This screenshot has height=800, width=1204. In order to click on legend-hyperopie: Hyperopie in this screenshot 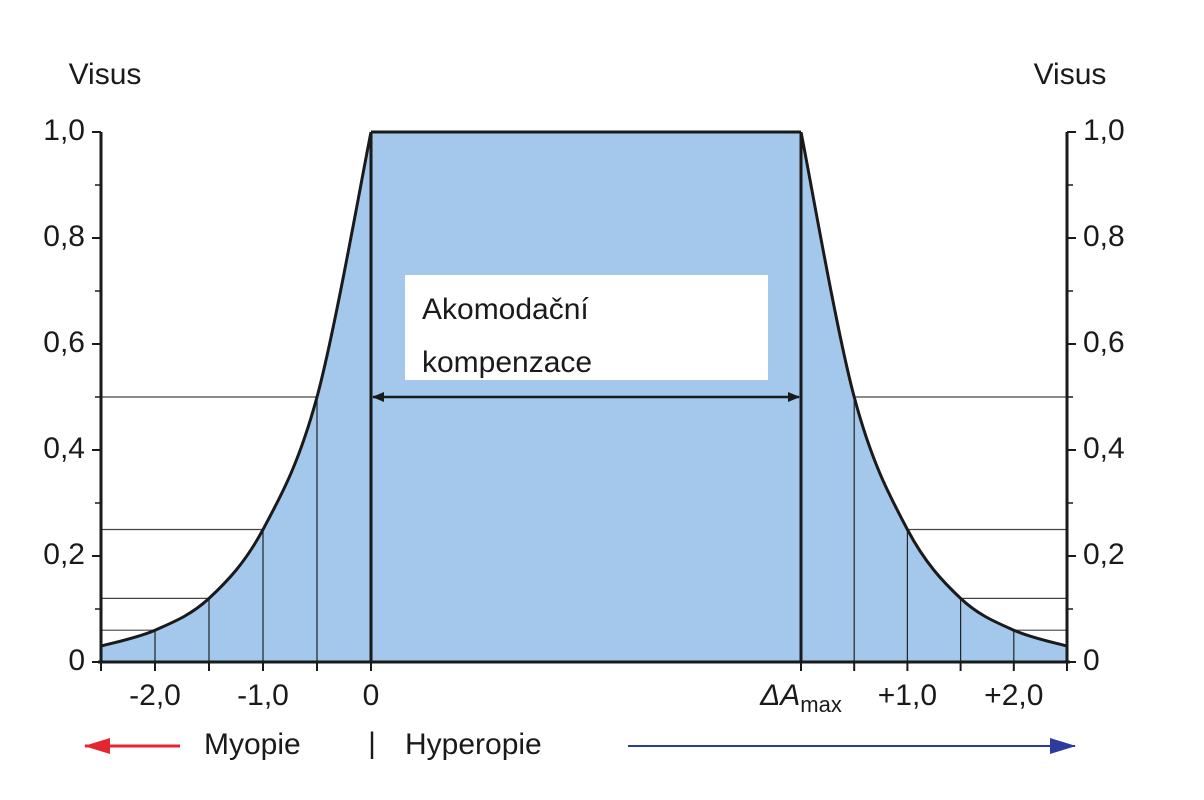, I will do `click(473, 744)`.